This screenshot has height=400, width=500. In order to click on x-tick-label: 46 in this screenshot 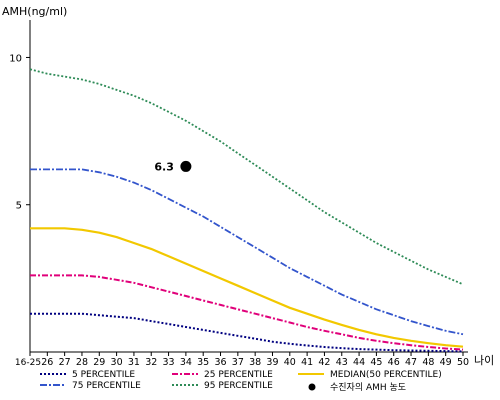, I will do `click(394, 362)`.